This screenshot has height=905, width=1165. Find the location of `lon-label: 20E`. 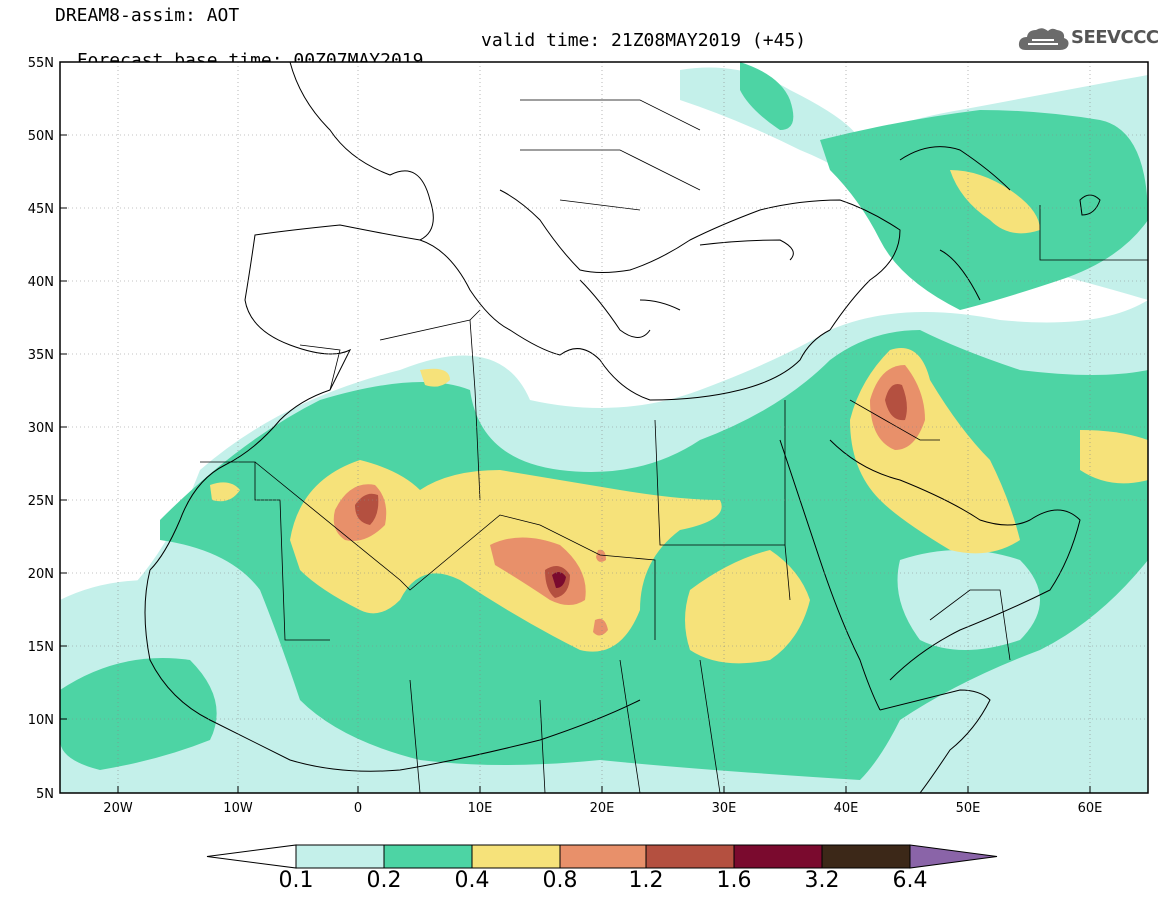

lon-label: 20E is located at coordinates (602, 808).